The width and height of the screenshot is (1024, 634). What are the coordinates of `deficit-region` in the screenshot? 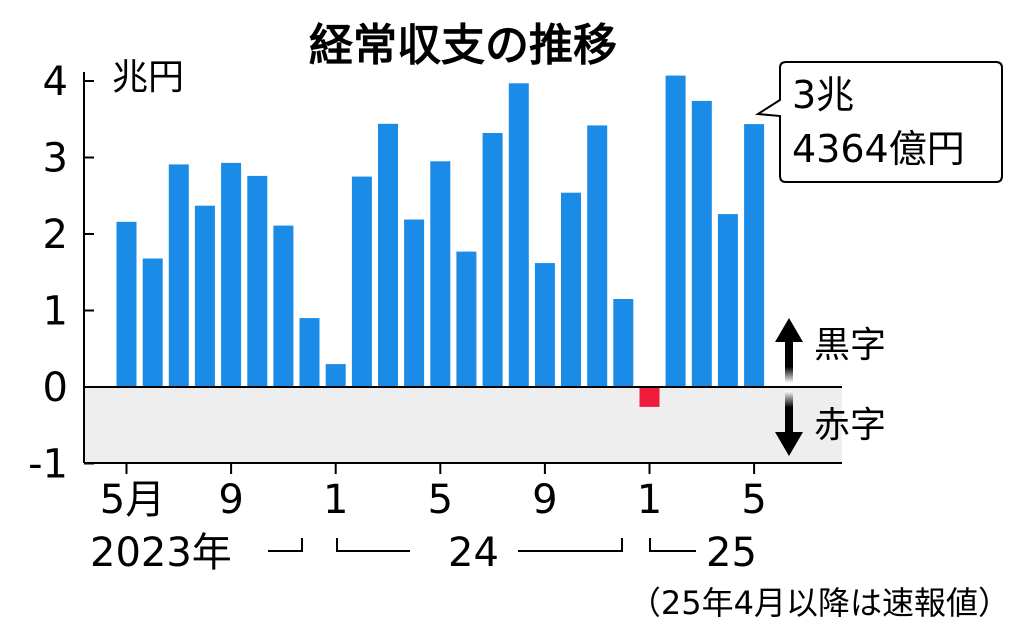 It's located at (463, 425).